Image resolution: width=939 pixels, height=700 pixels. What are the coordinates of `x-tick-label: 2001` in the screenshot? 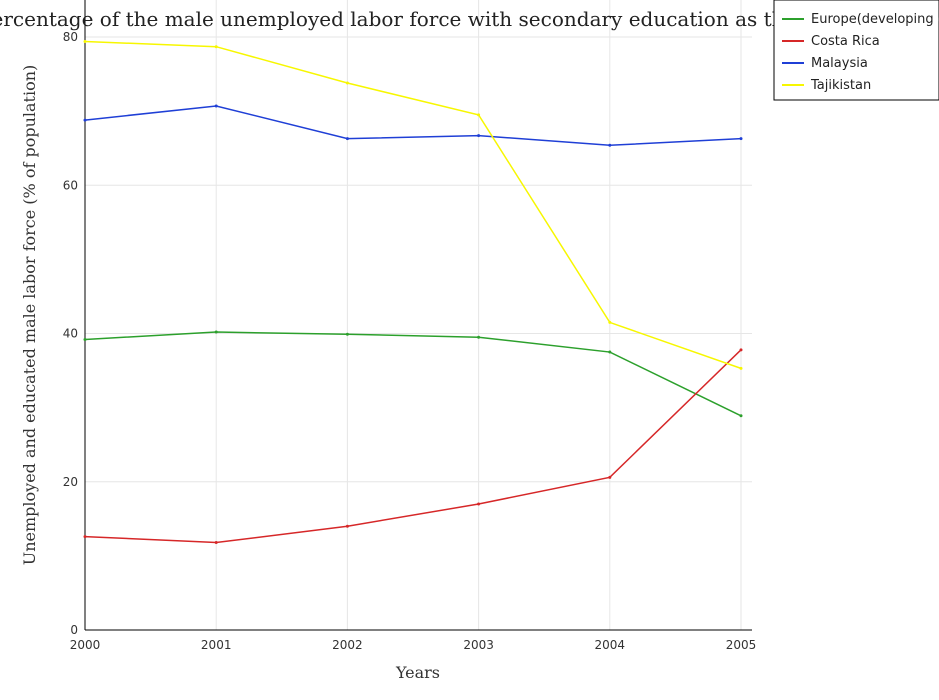 It's located at (216, 645).